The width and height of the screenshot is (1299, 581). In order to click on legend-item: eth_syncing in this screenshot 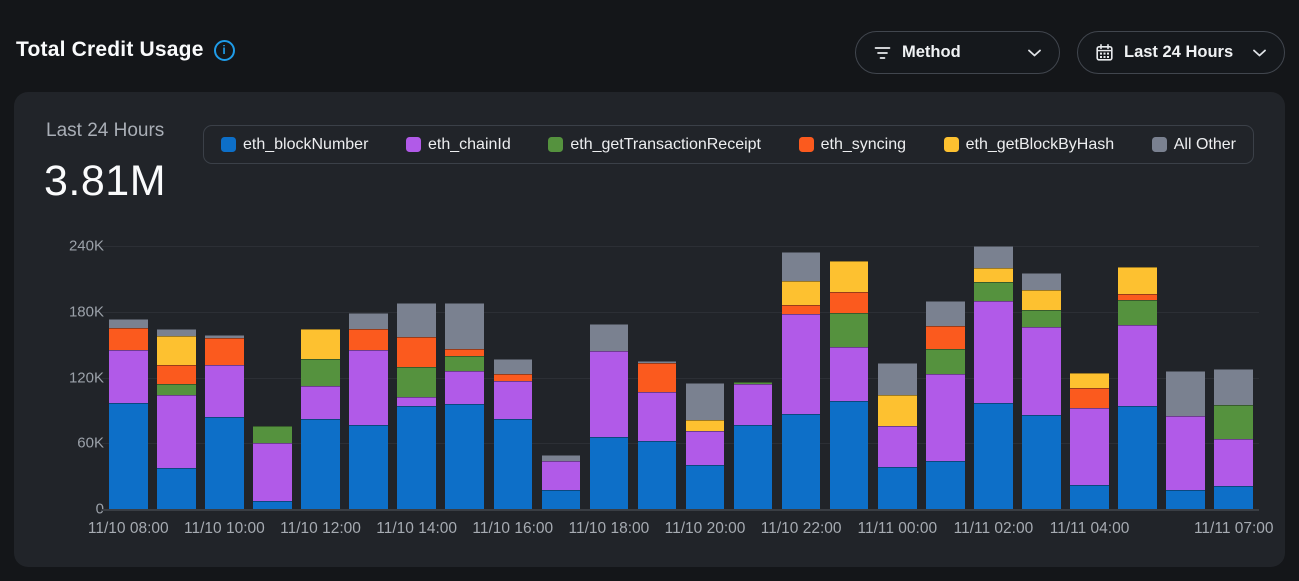, I will do `click(852, 145)`.